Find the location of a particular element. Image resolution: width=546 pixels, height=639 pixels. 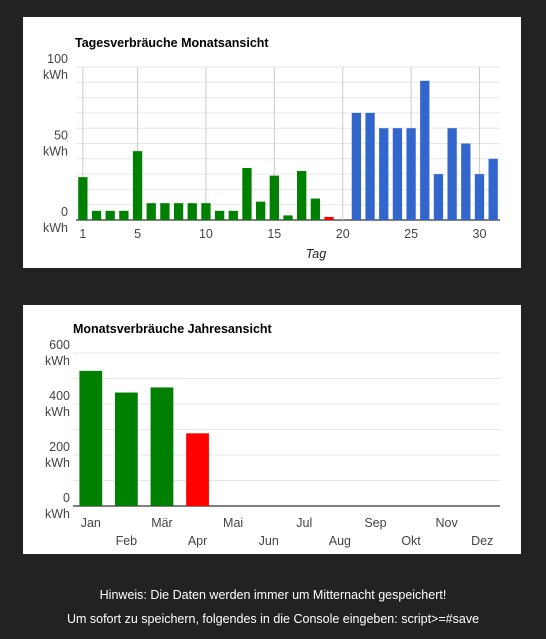

x-tick-label: Mai is located at coordinates (233, 523).